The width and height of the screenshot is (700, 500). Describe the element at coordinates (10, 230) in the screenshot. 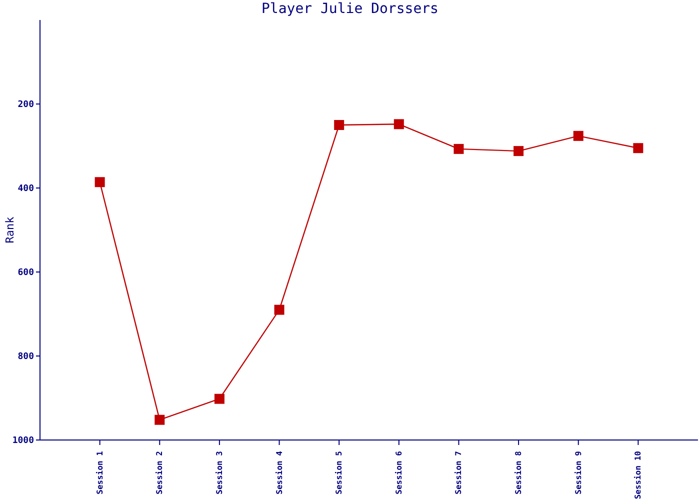

I see `y-axis-title: Rank` at that location.